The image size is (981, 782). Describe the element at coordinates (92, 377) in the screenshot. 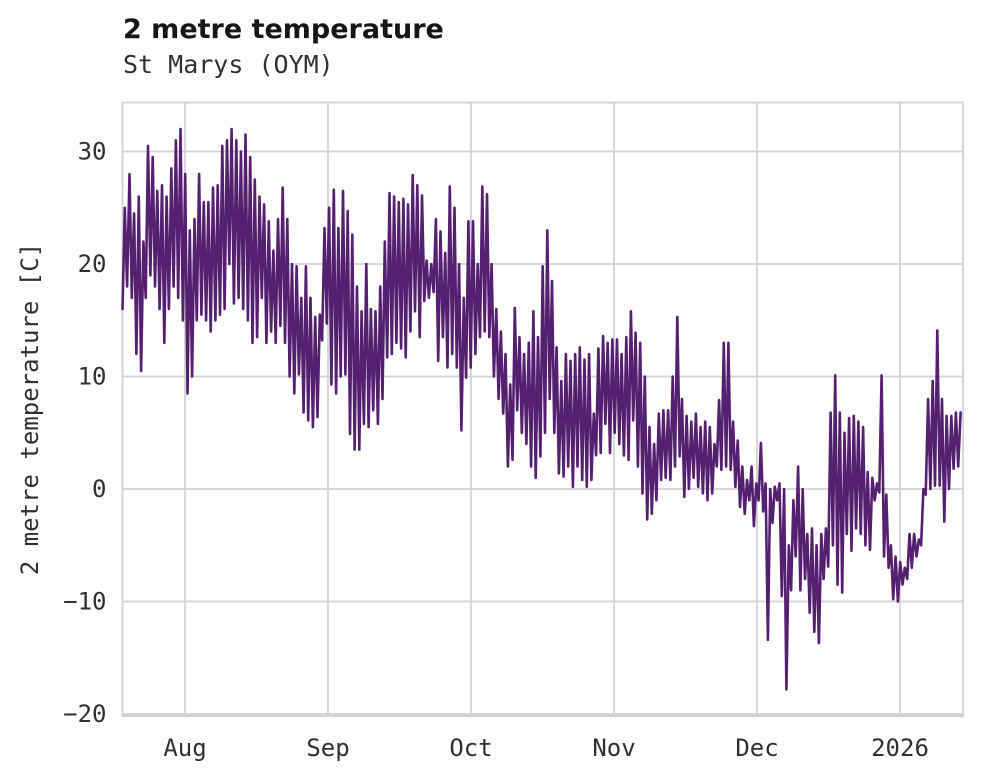

I see `y-tick-label: 10` at that location.